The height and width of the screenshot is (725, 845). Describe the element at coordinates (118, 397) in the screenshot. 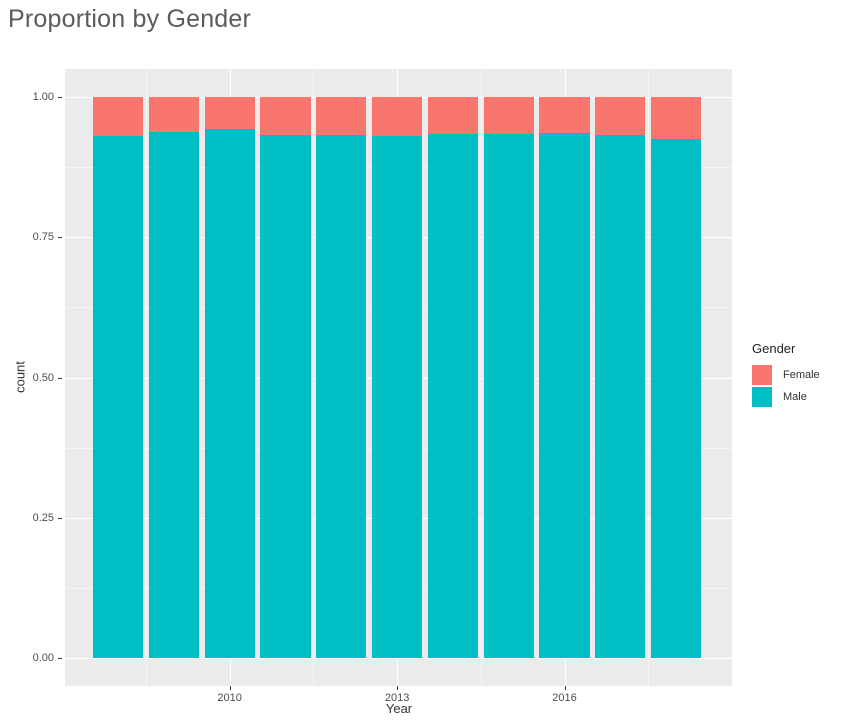

I see `bar-2008-male` at that location.